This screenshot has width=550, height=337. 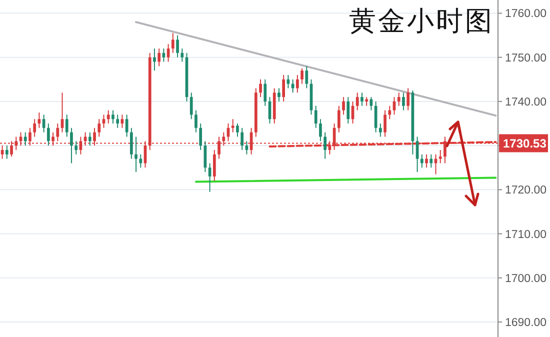 What do you see at coordinates (526, 58) in the screenshot?
I see `y-tick-label: 1750.00` at bounding box center [526, 58].